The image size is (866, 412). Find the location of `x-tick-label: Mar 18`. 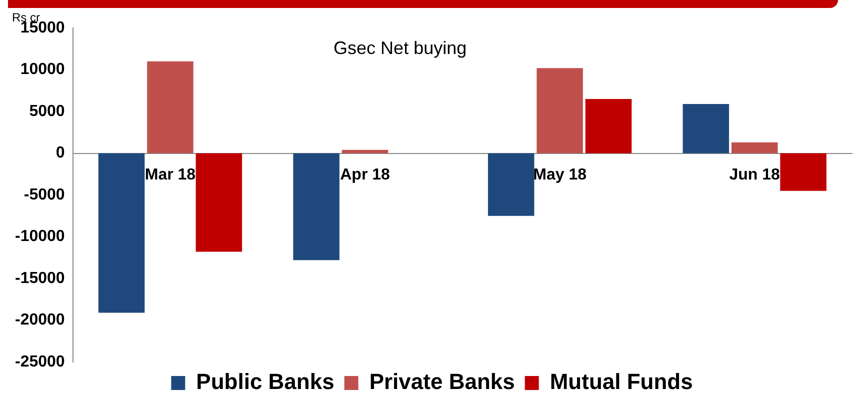

x-tick-label: Mar 18 is located at coordinates (170, 175).